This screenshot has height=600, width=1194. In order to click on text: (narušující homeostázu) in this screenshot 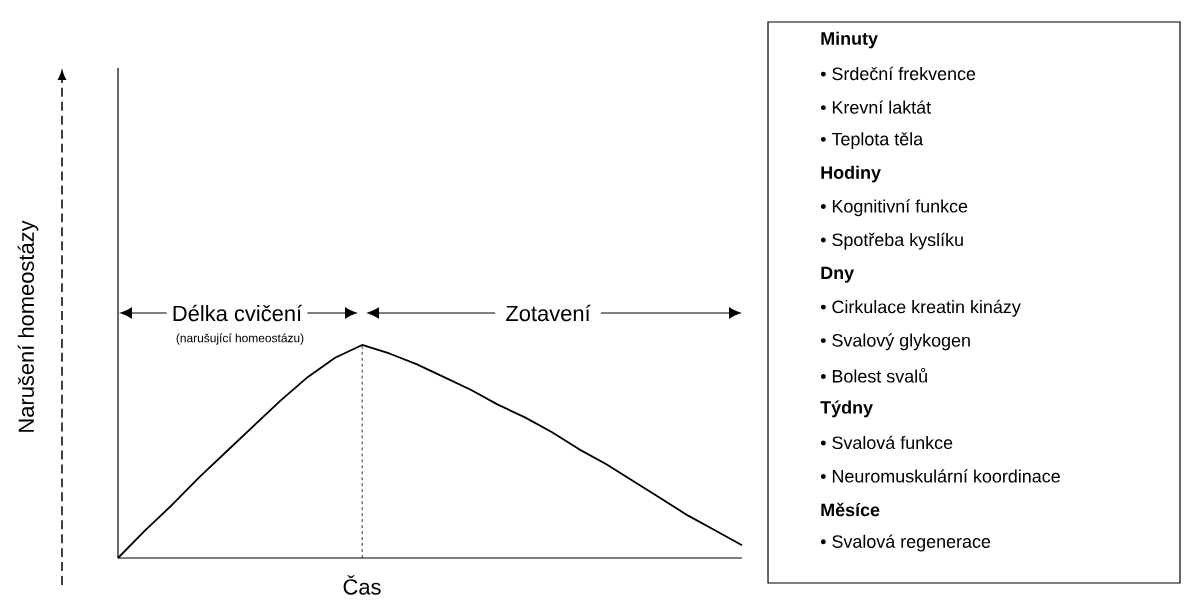, I will do `click(240, 339)`.